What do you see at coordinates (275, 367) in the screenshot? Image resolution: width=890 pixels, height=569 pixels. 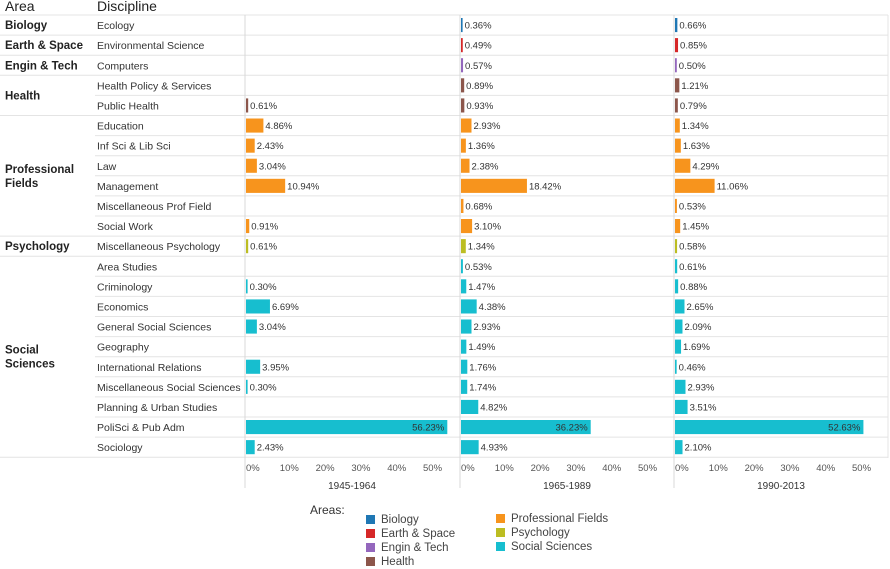 I see `value-label: 3.95%` at bounding box center [275, 367].